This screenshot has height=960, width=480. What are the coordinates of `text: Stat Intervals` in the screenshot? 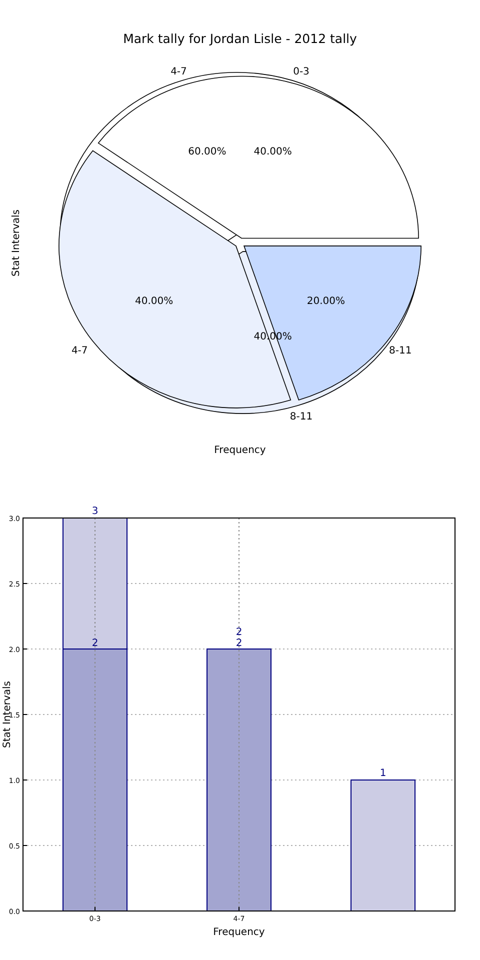 It's located at (16, 243).